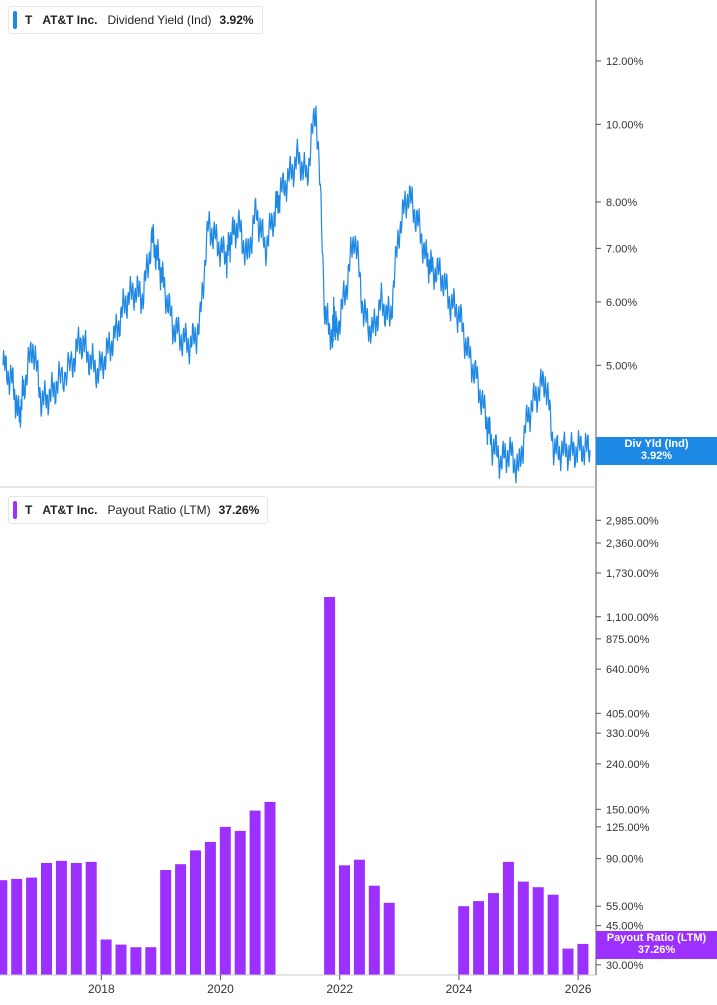 The width and height of the screenshot is (717, 1005). Describe the element at coordinates (628, 810) in the screenshot. I see `y-tick-label: 150.00%` at that location.